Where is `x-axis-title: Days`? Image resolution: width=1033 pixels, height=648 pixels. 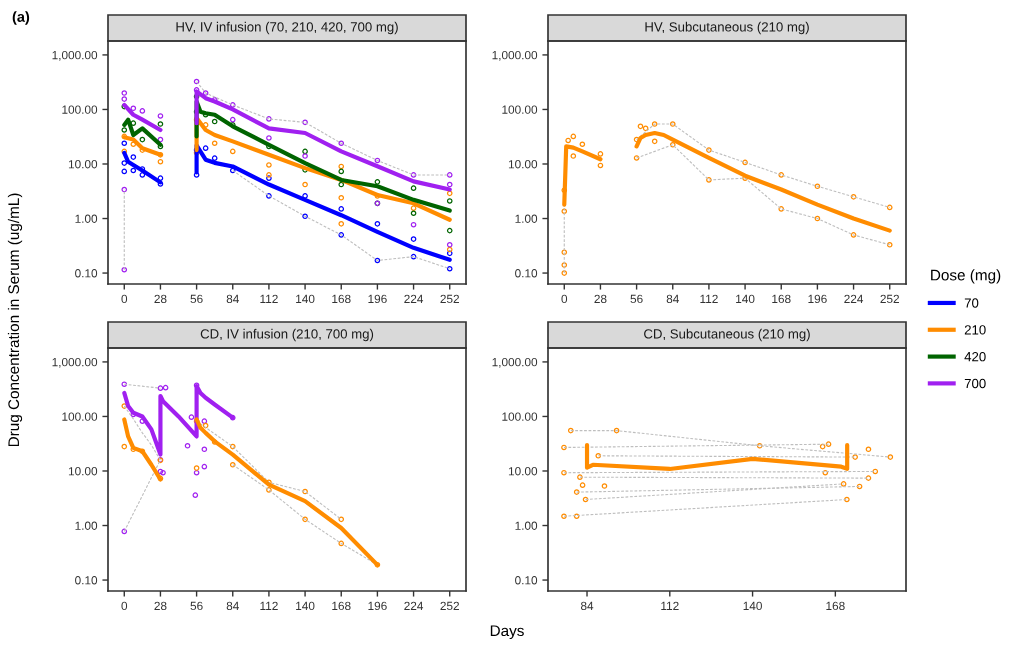
x-axis-title: Days is located at coordinates (507, 632).